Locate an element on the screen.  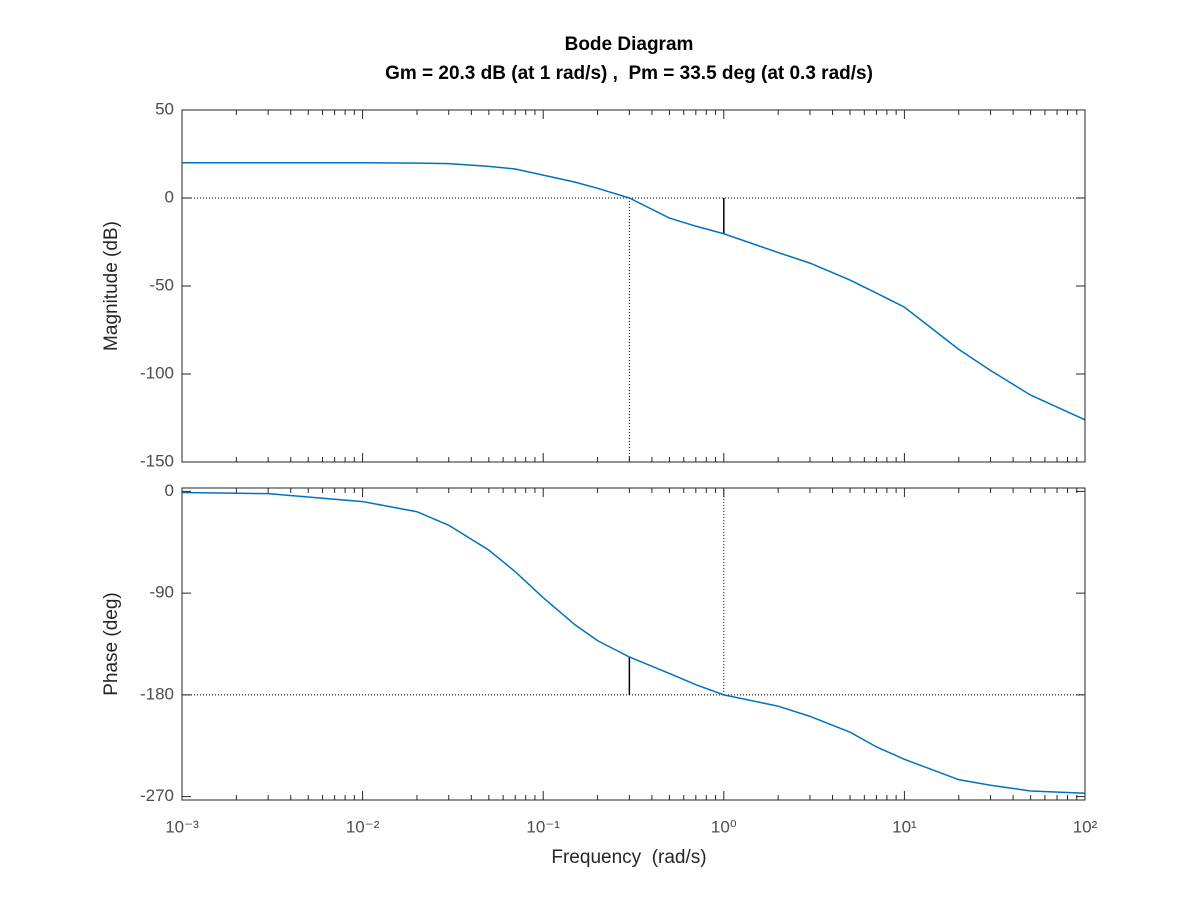
y-tick-label: -150 is located at coordinates (157, 460).